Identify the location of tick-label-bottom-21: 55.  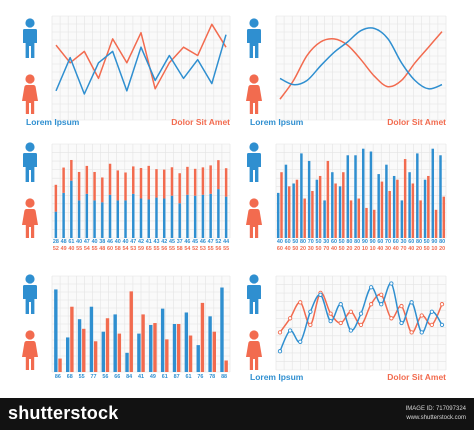
(211, 249).